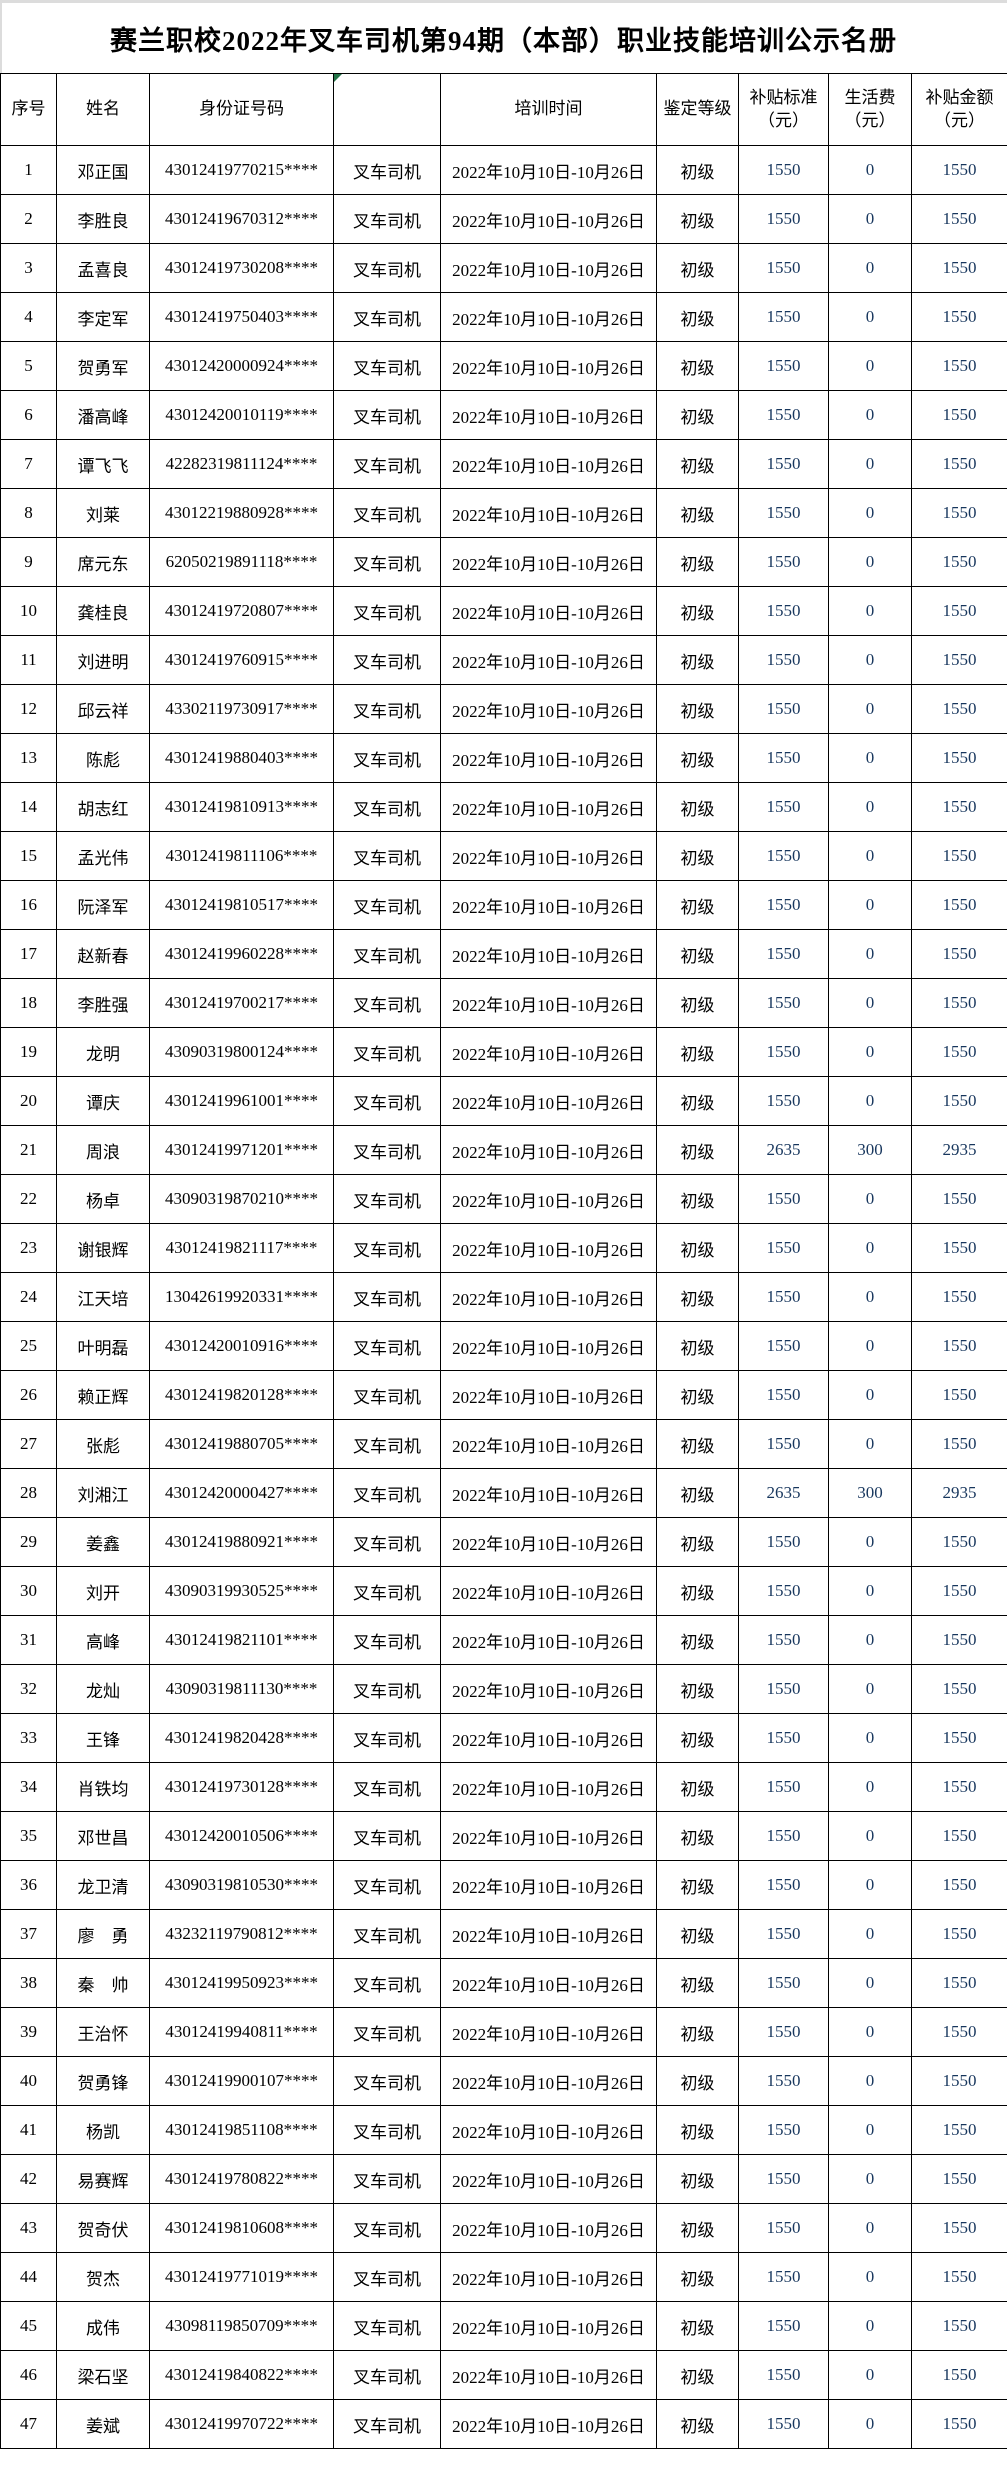 The image size is (1007, 2480). What do you see at coordinates (103, 611) in the screenshot?
I see `name-cell: 龚桂良` at bounding box center [103, 611].